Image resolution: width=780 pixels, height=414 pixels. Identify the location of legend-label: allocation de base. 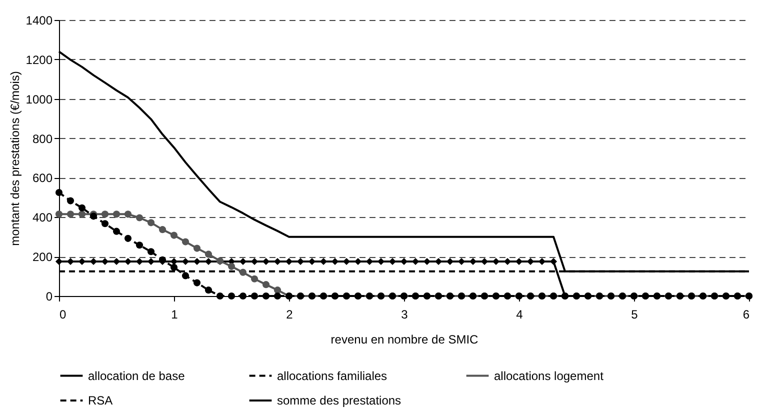
(137, 375).